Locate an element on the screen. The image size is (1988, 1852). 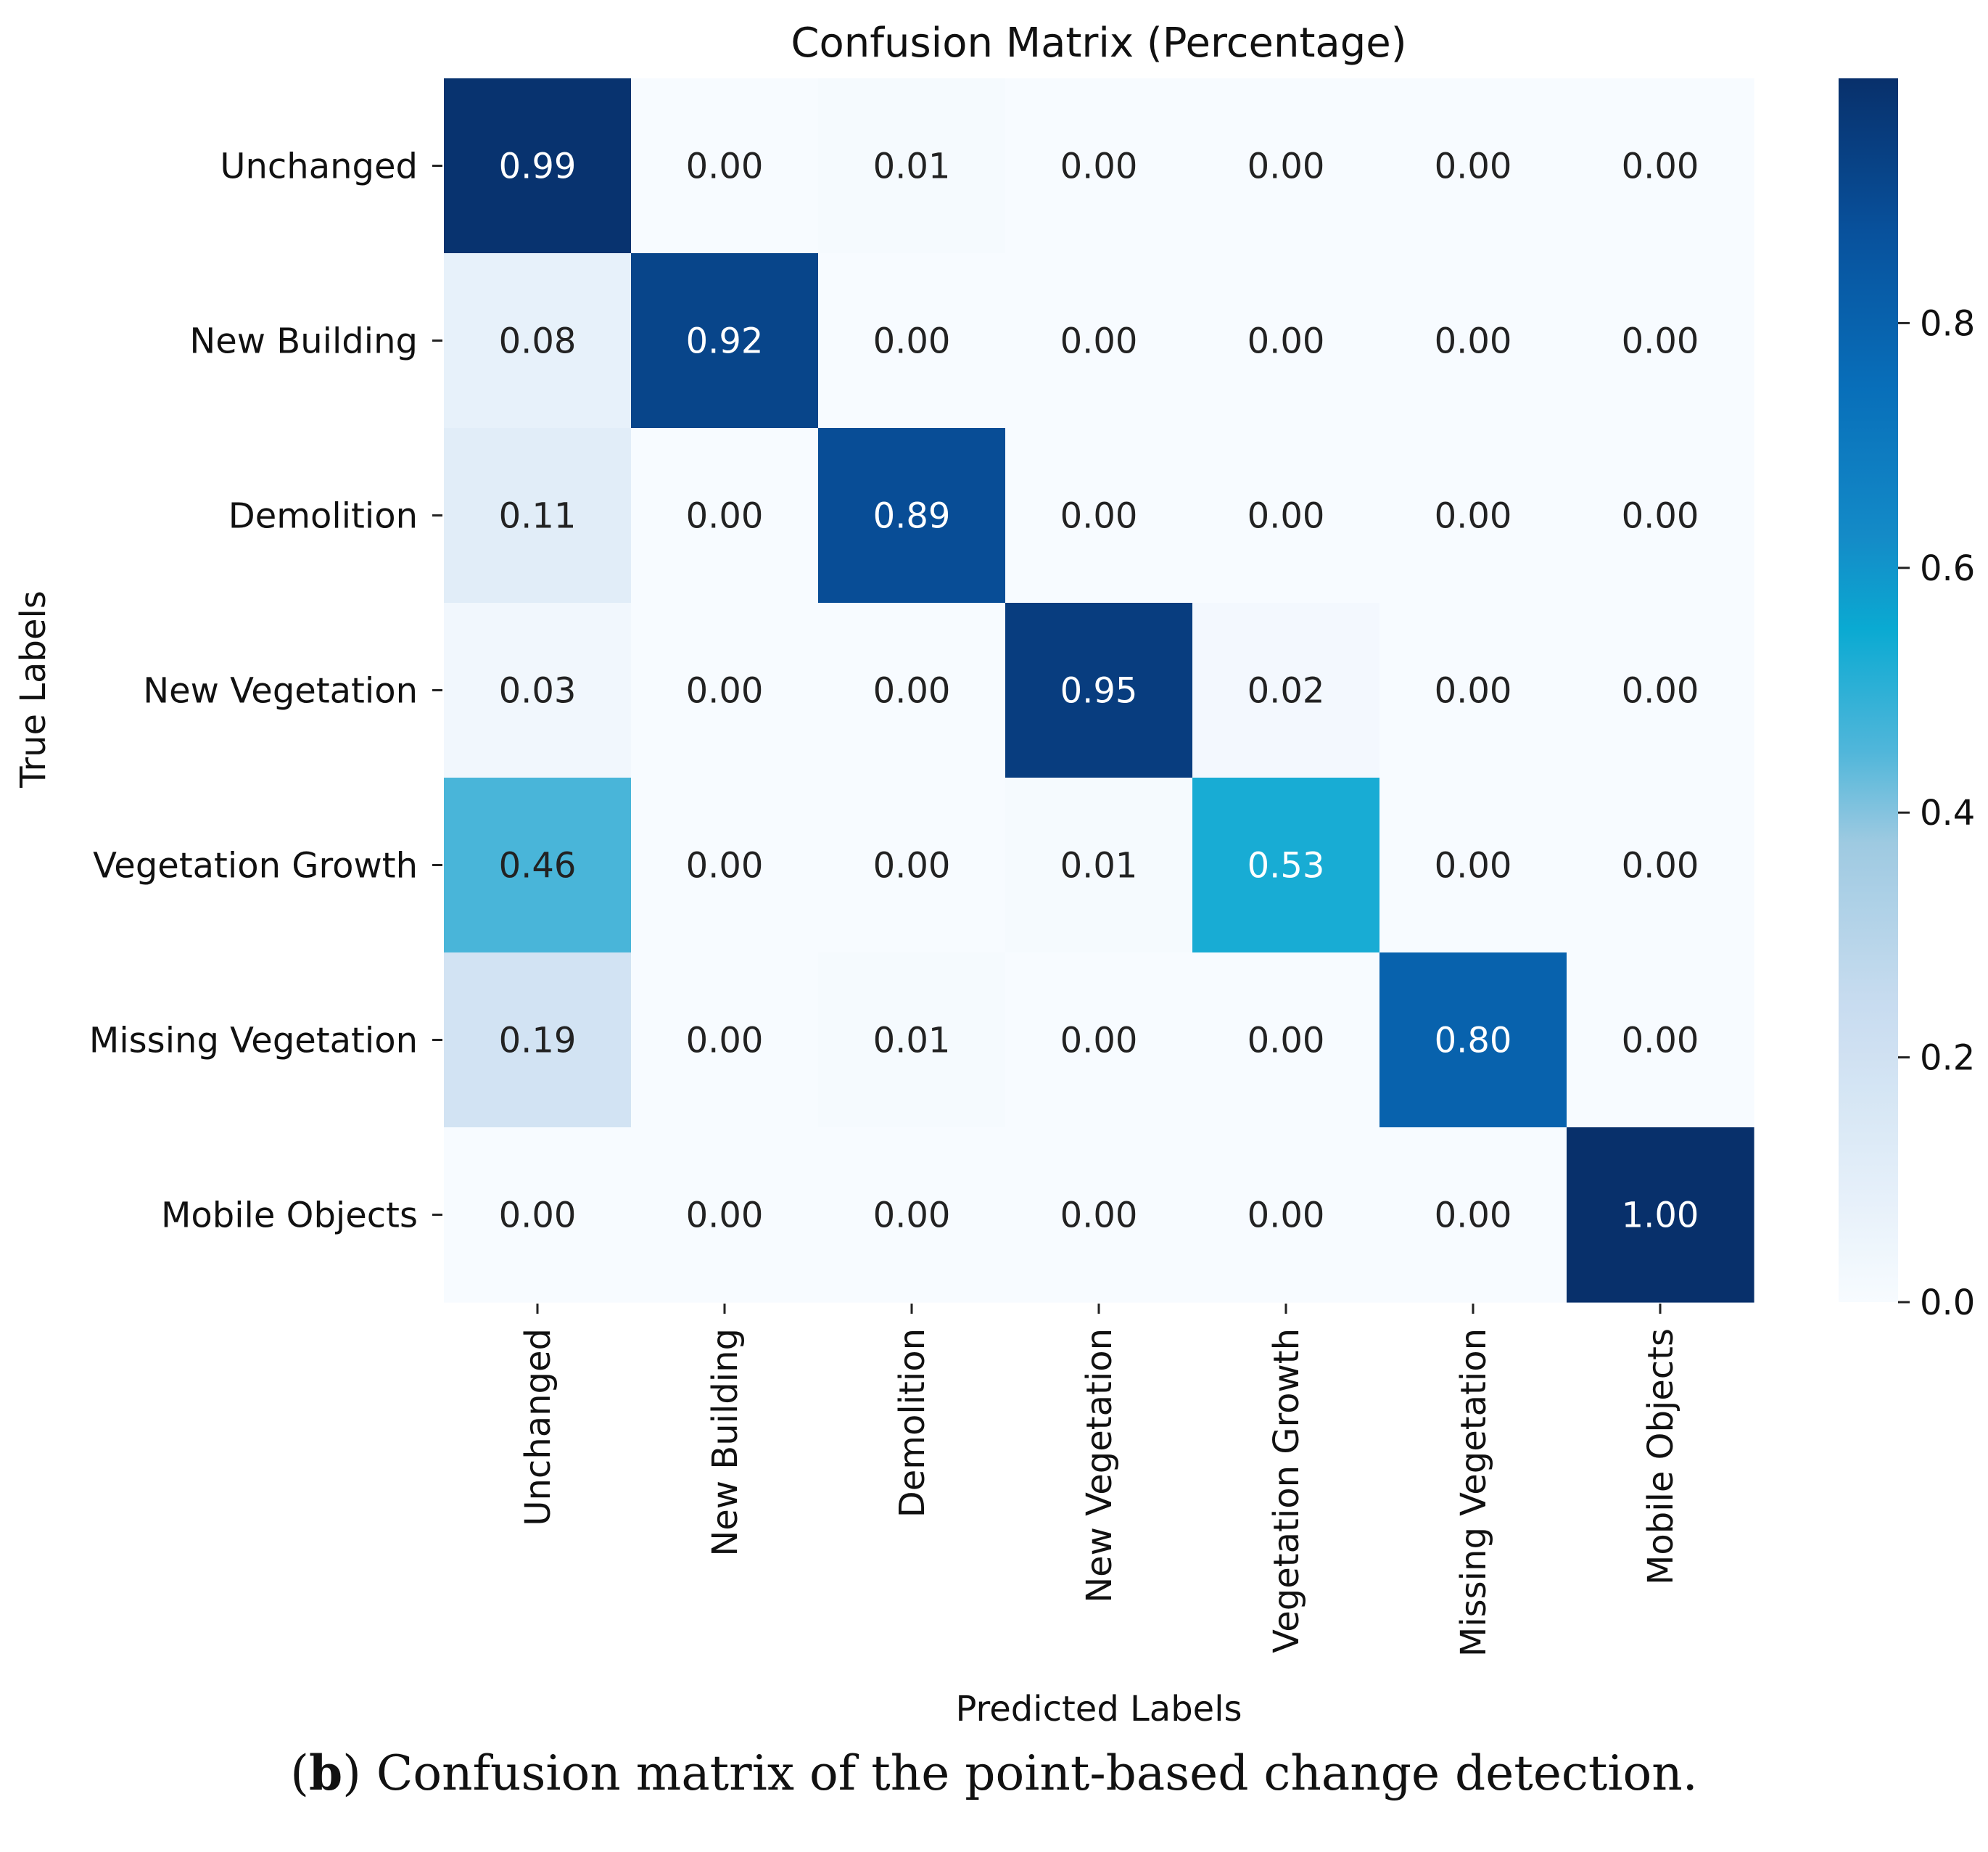
cell-value-label-r5-c5: 0.80 is located at coordinates (1473, 1041).